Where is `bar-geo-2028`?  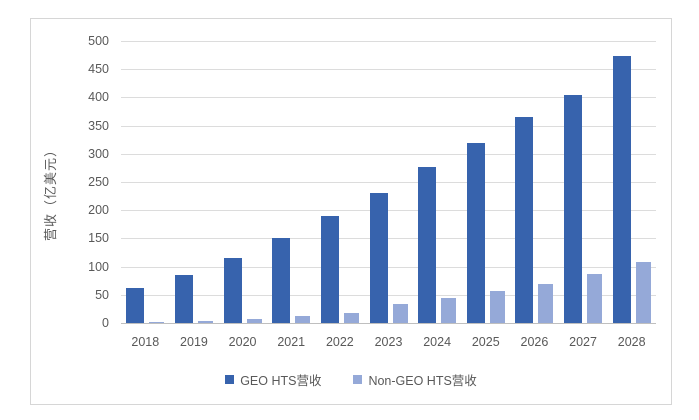 bar-geo-2028 is located at coordinates (621, 189).